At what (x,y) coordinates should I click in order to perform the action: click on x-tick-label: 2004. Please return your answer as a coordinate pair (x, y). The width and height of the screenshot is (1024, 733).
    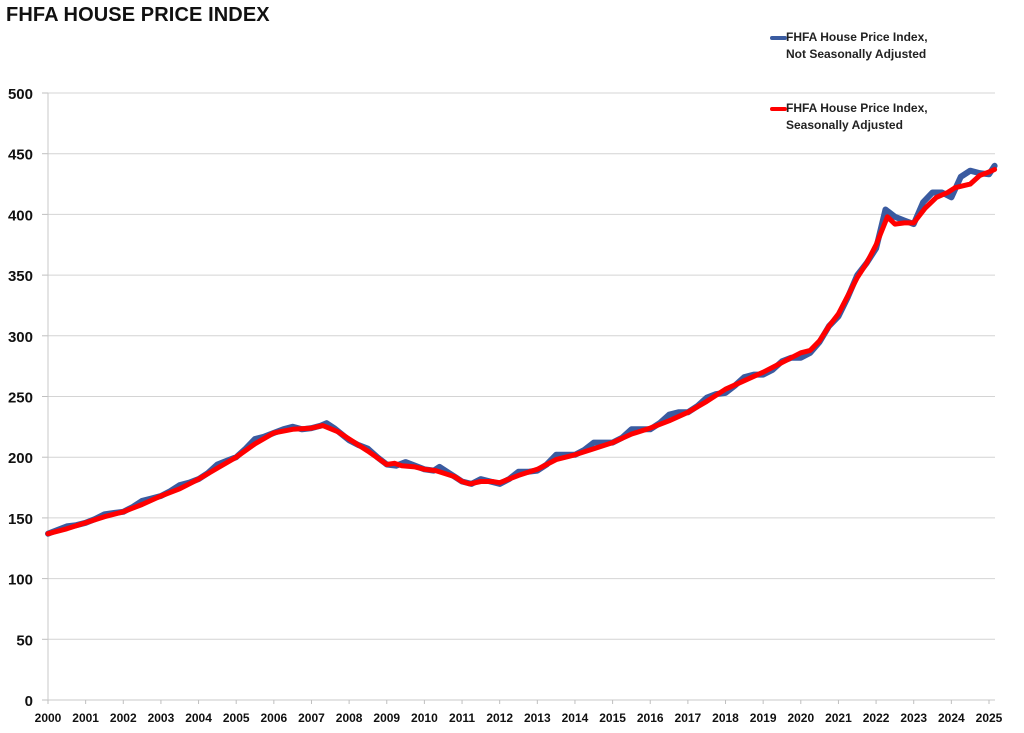
    Looking at the image, I should click on (198, 718).